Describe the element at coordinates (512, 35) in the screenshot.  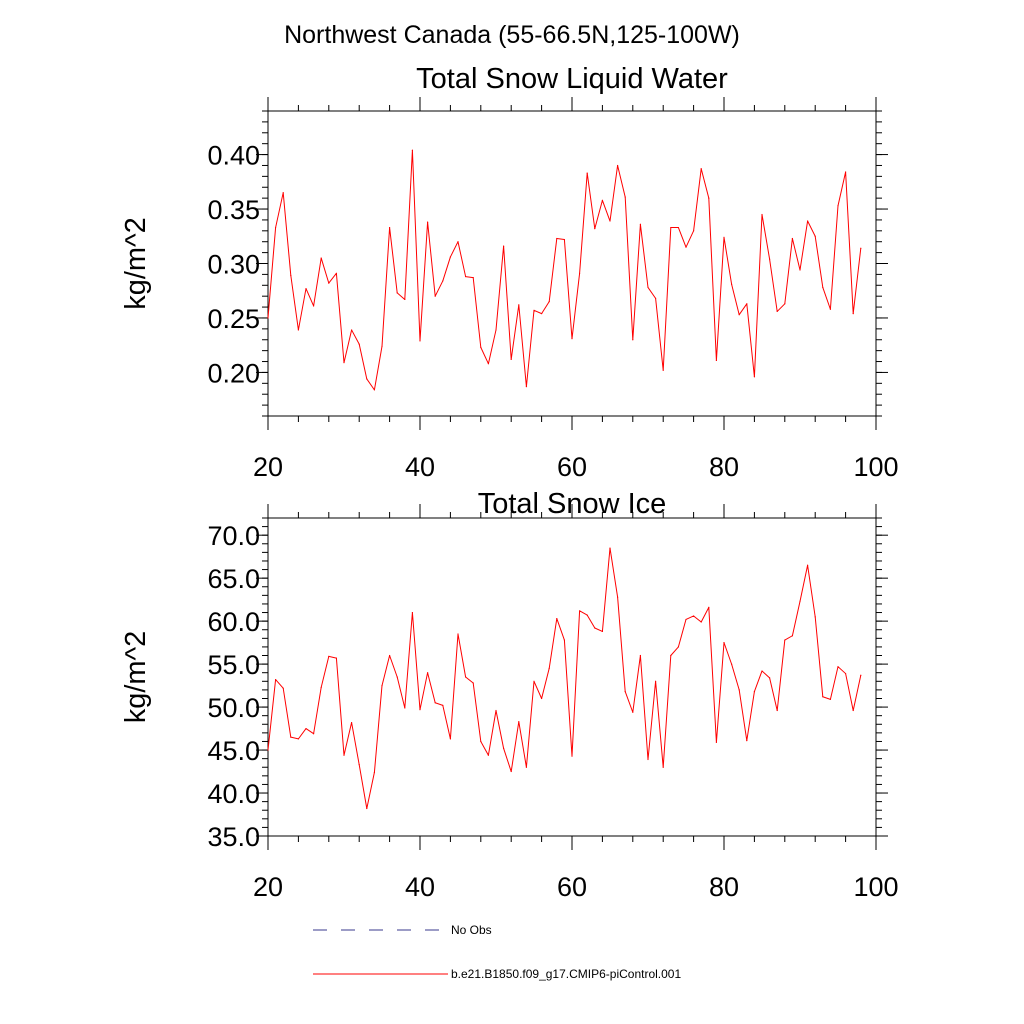
I see `figure-title: Northwest Canada (55-66.5N,125-100W)` at that location.